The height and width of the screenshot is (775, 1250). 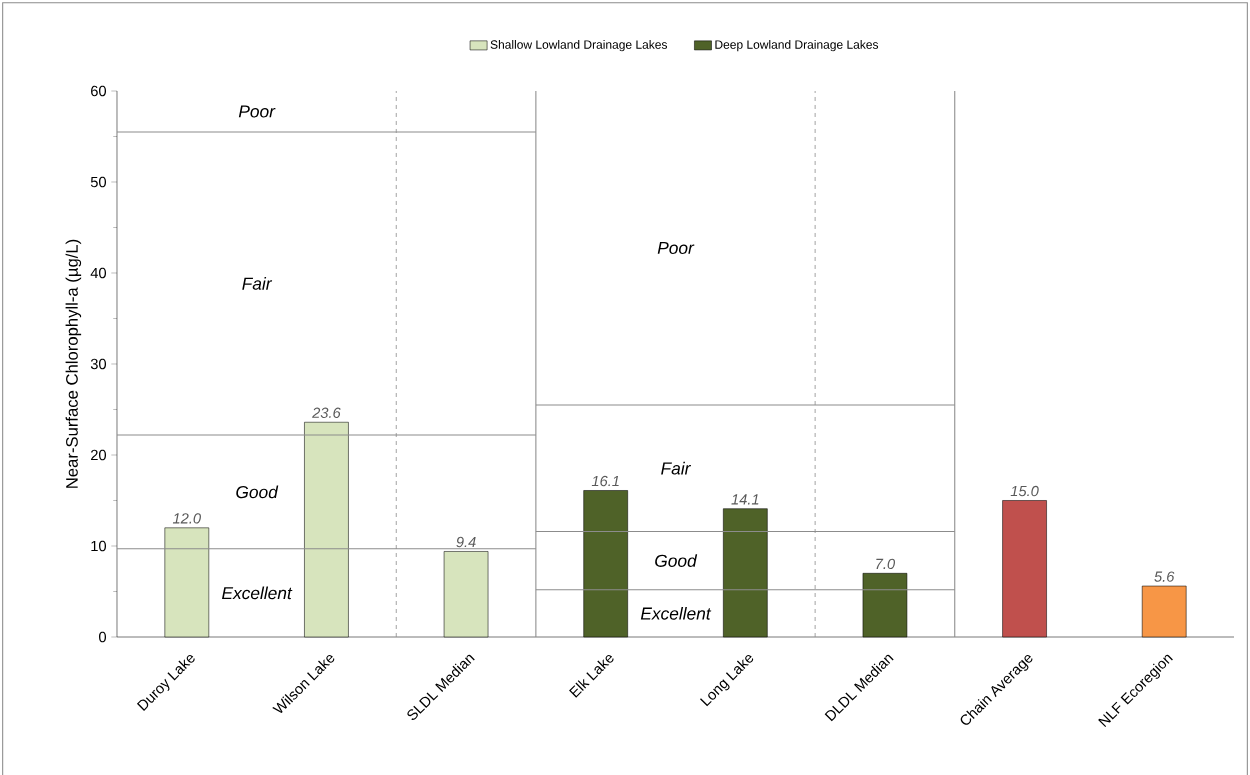 I want to click on y-tick-label: 0, so click(x=103, y=637).